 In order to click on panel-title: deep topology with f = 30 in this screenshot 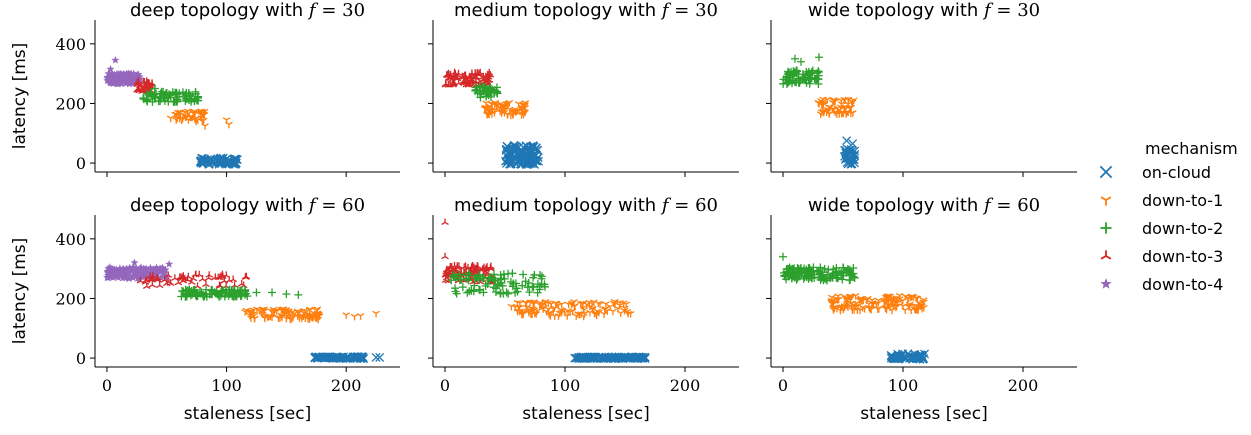, I will do `click(247, 10)`.